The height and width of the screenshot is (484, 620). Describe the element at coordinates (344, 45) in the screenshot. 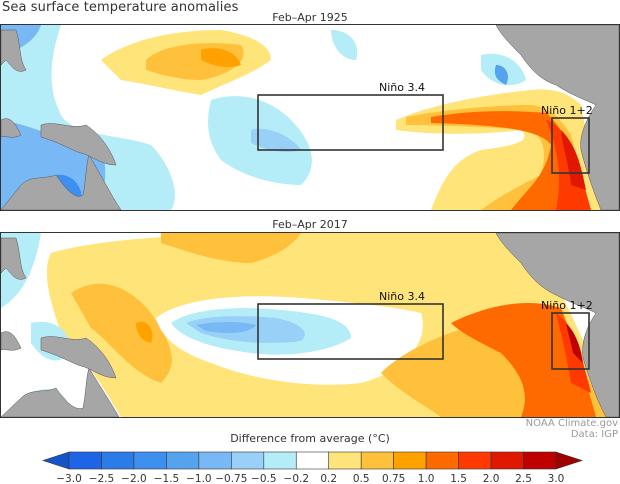

I see `anomaly-cool-nc` at that location.